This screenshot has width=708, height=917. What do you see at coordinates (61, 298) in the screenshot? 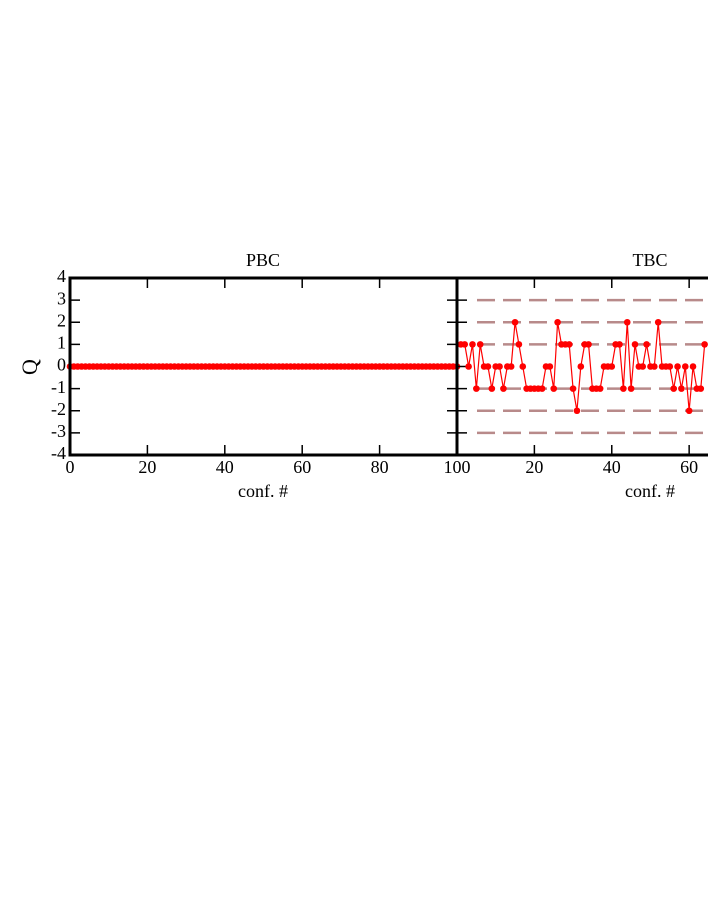
I see `y-tick-label: 3` at bounding box center [61, 298].